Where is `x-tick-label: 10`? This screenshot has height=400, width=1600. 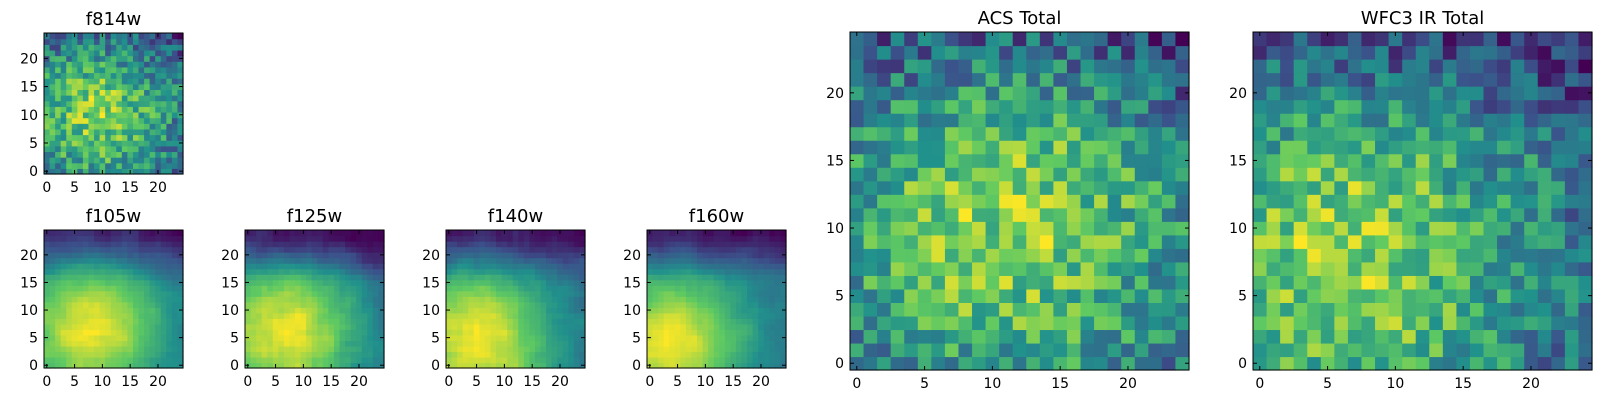 x-tick-label: 10 is located at coordinates (102, 382).